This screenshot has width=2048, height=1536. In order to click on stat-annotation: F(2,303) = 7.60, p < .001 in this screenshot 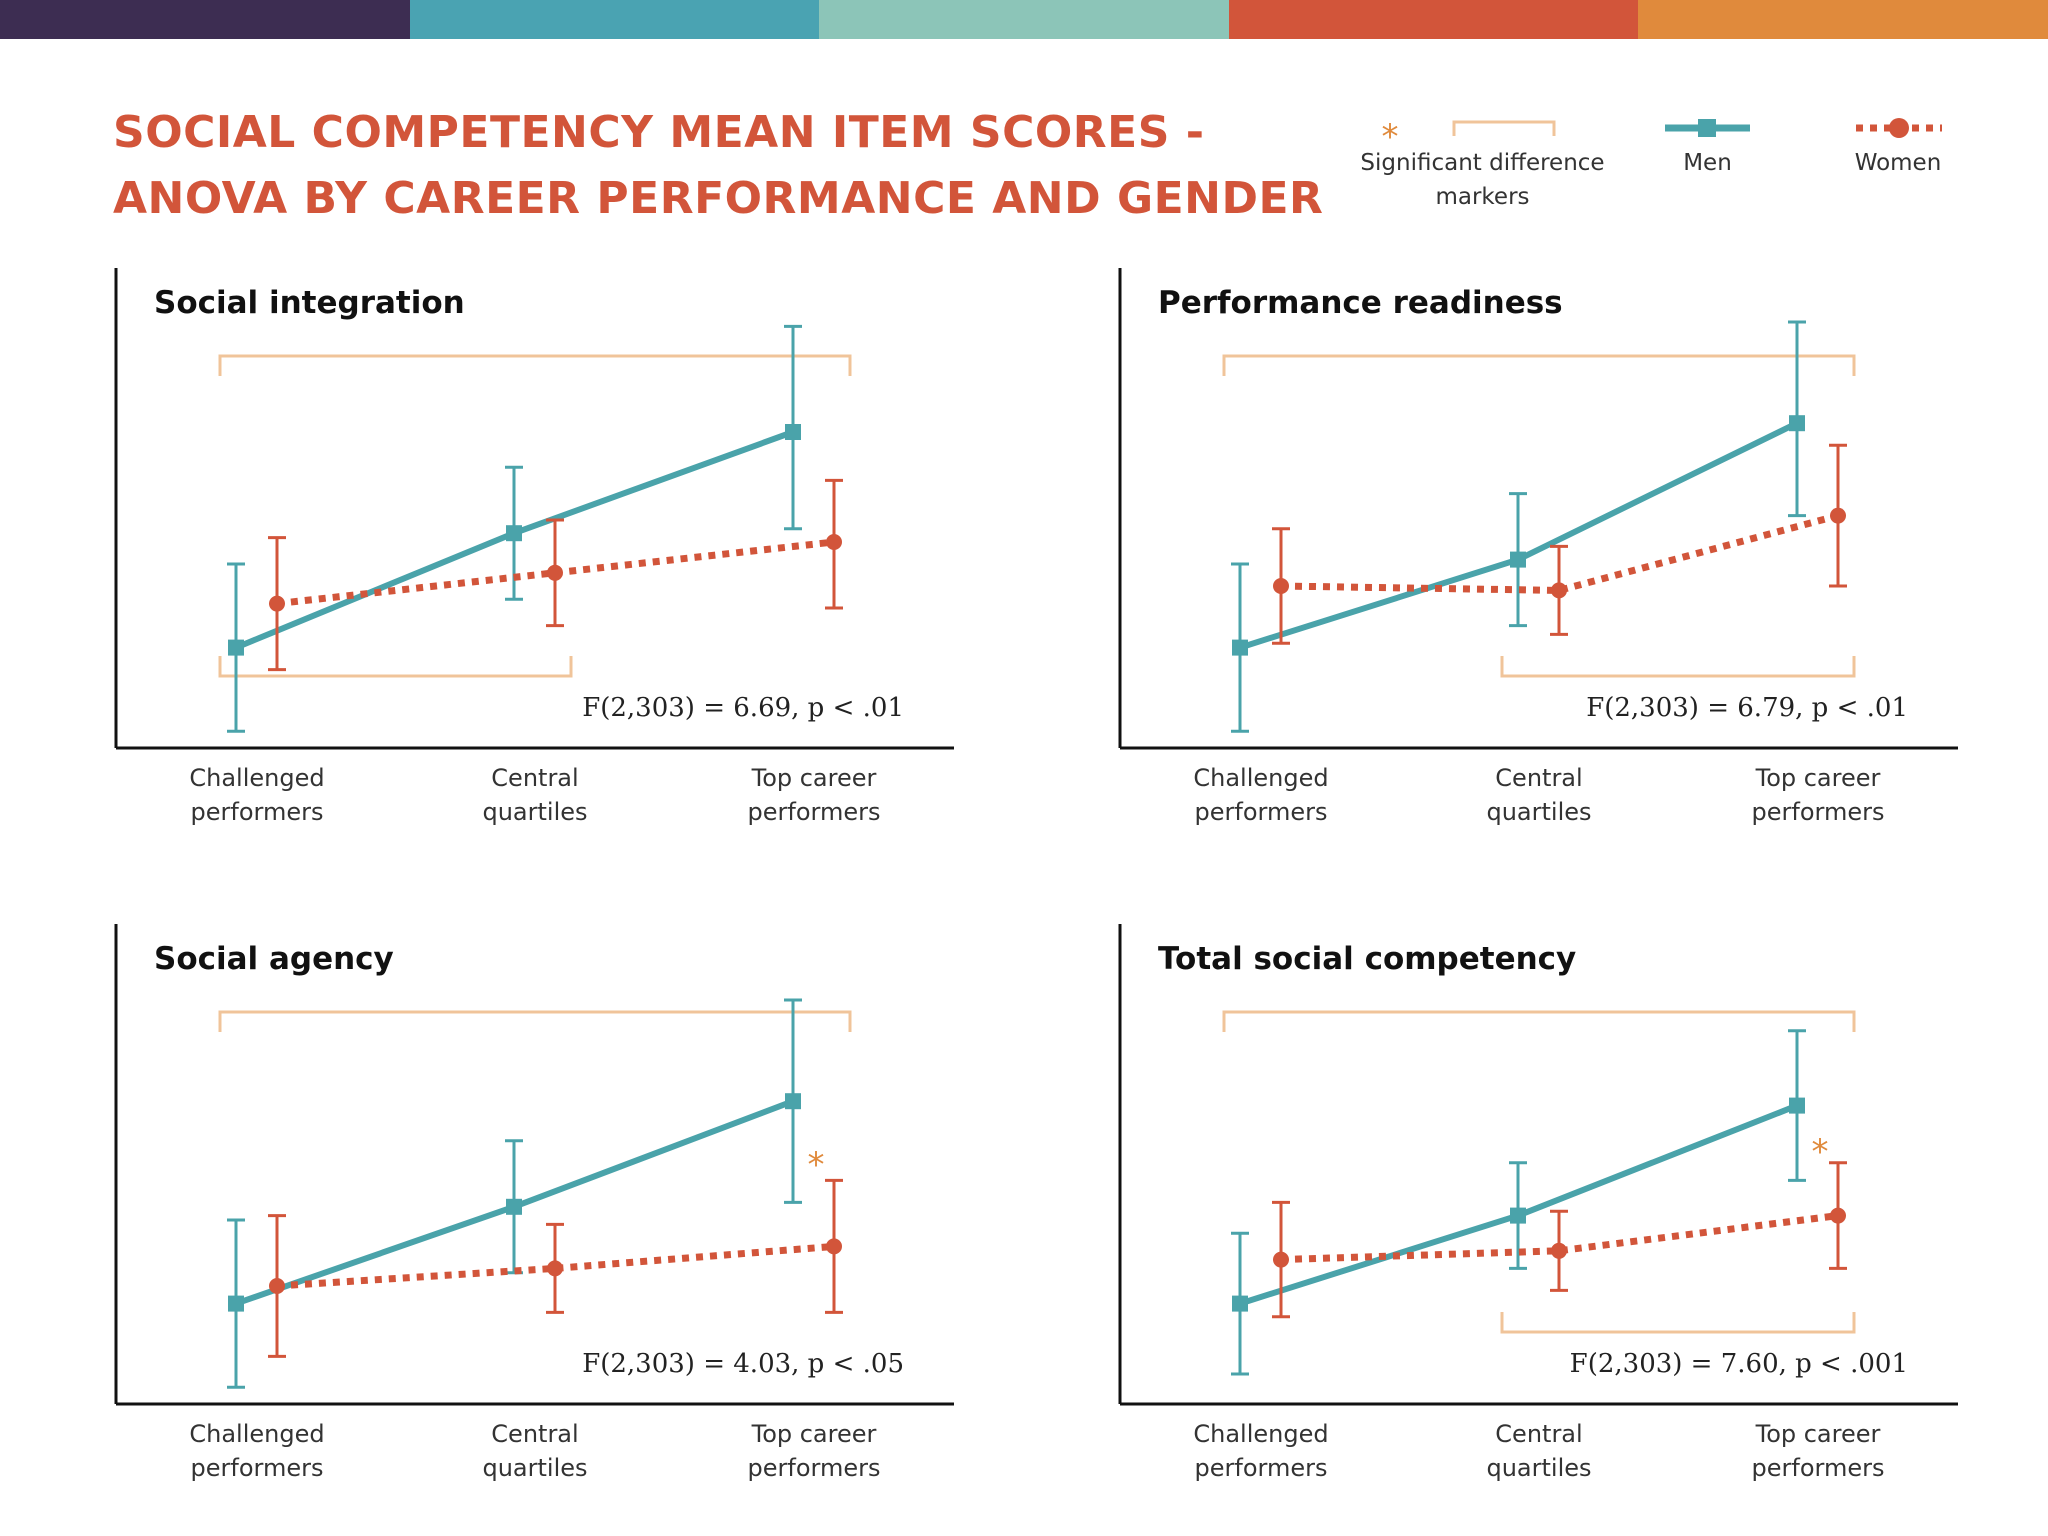, I will do `click(1739, 1364)`.